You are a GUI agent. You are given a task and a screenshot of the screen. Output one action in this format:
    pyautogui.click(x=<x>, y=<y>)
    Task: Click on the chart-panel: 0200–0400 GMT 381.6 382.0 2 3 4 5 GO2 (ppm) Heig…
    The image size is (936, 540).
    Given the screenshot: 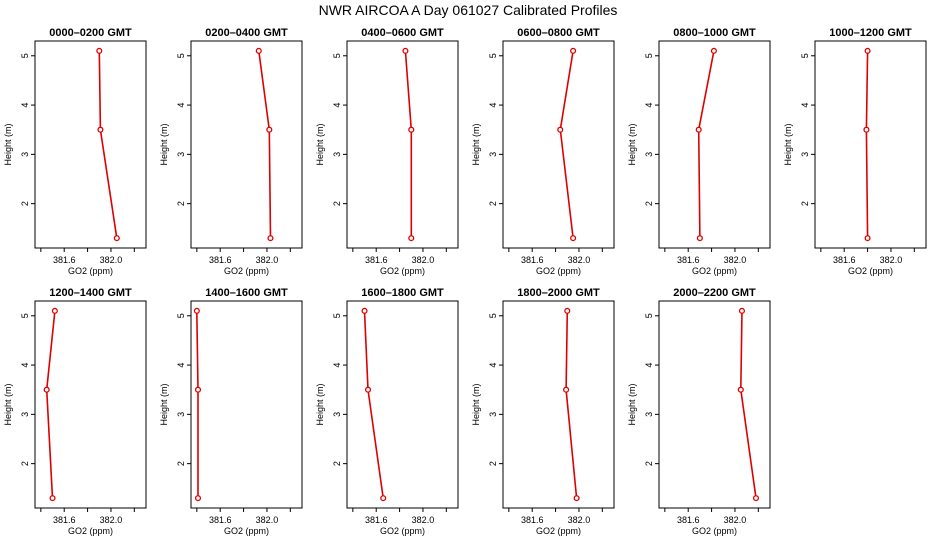 What is the action you would take?
    pyautogui.click(x=231, y=151)
    